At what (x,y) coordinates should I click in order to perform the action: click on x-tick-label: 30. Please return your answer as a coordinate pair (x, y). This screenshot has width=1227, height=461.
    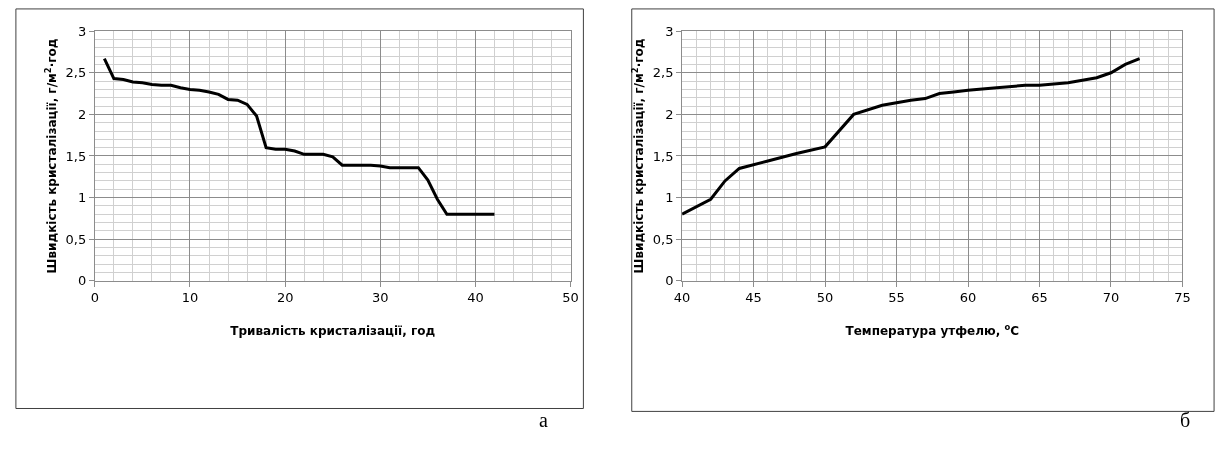
    Looking at the image, I should click on (380, 298).